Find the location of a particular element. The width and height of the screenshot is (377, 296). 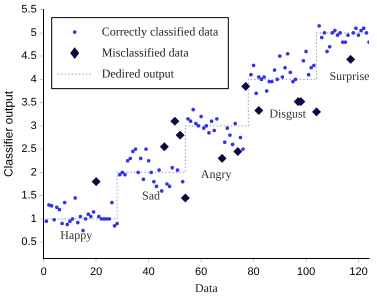

x-tick-label: 80 is located at coordinates (253, 272).